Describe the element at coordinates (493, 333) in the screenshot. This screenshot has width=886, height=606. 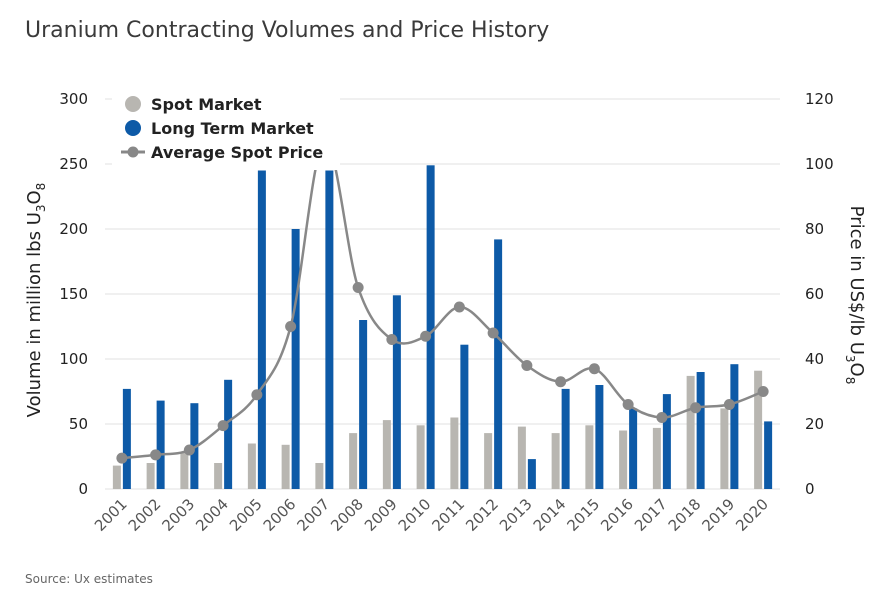
I see `price-point-2012` at that location.